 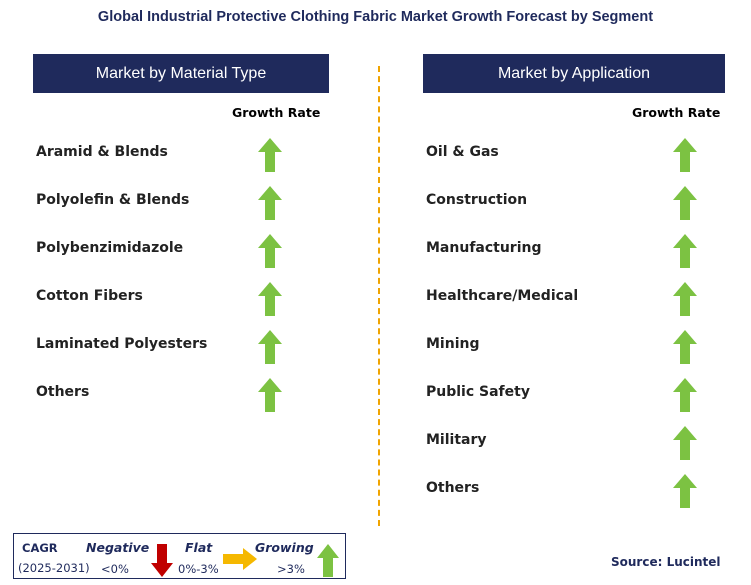 I want to click on material-item-label: Polyolefin & Blends, so click(x=113, y=200).